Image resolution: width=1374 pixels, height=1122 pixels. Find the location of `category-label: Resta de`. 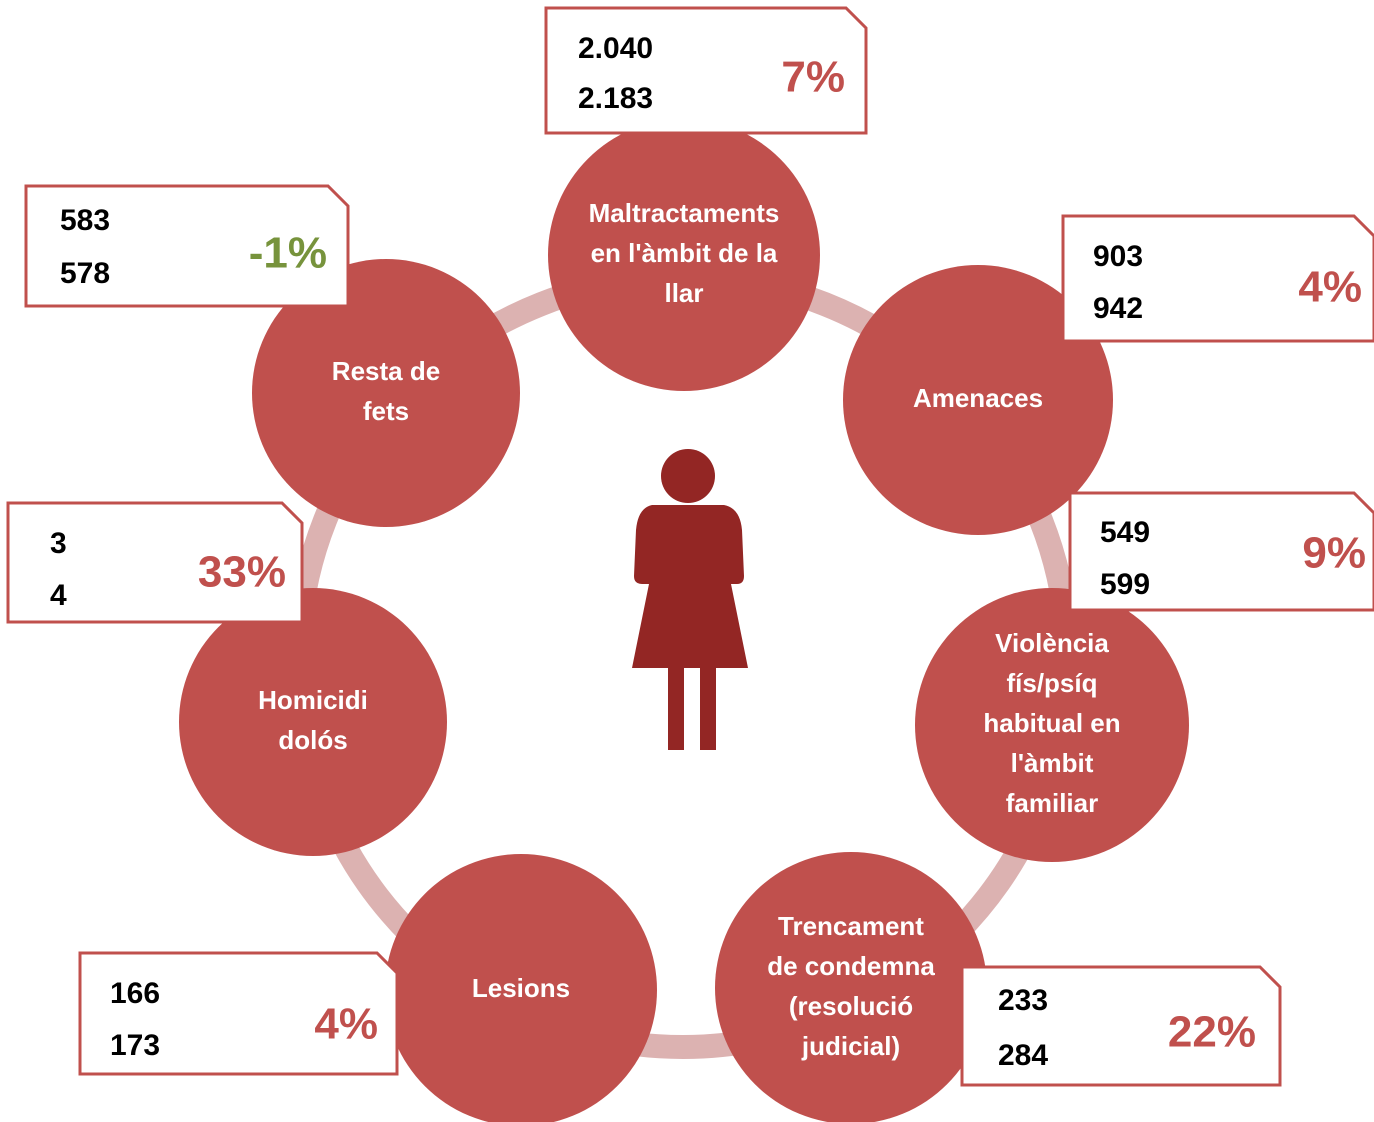

category-label: Resta de is located at coordinates (386, 371).